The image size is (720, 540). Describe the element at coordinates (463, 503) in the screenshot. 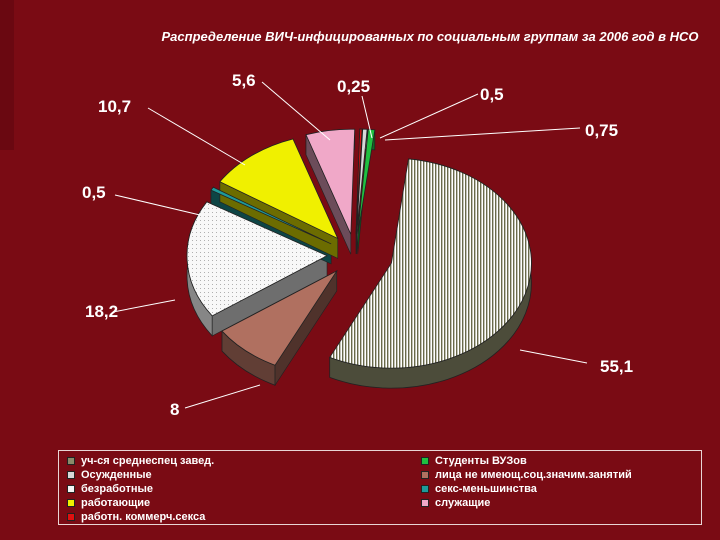

I see `legend-label-7: служащие` at that location.